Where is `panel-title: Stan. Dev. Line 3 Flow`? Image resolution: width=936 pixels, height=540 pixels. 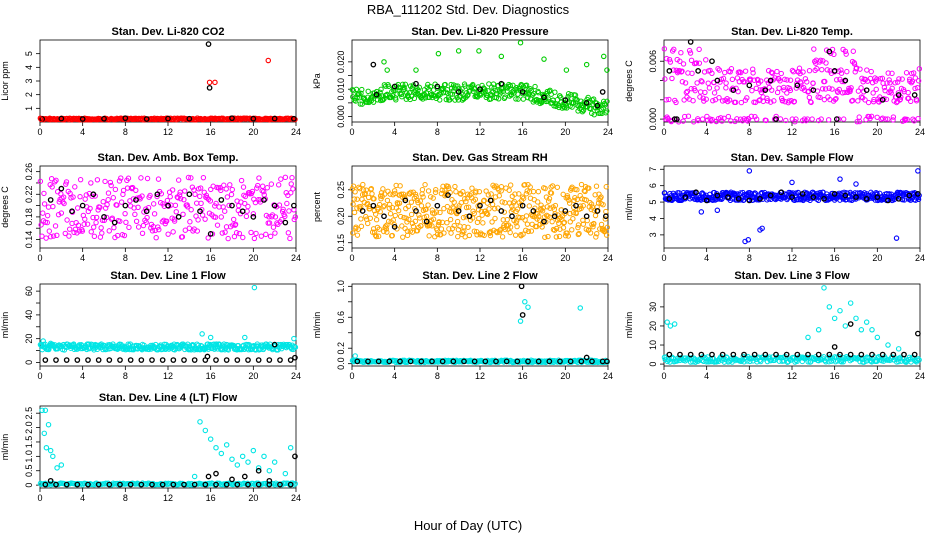 panel-title: Stan. Dev. Line 3 Flow is located at coordinates (792, 276).